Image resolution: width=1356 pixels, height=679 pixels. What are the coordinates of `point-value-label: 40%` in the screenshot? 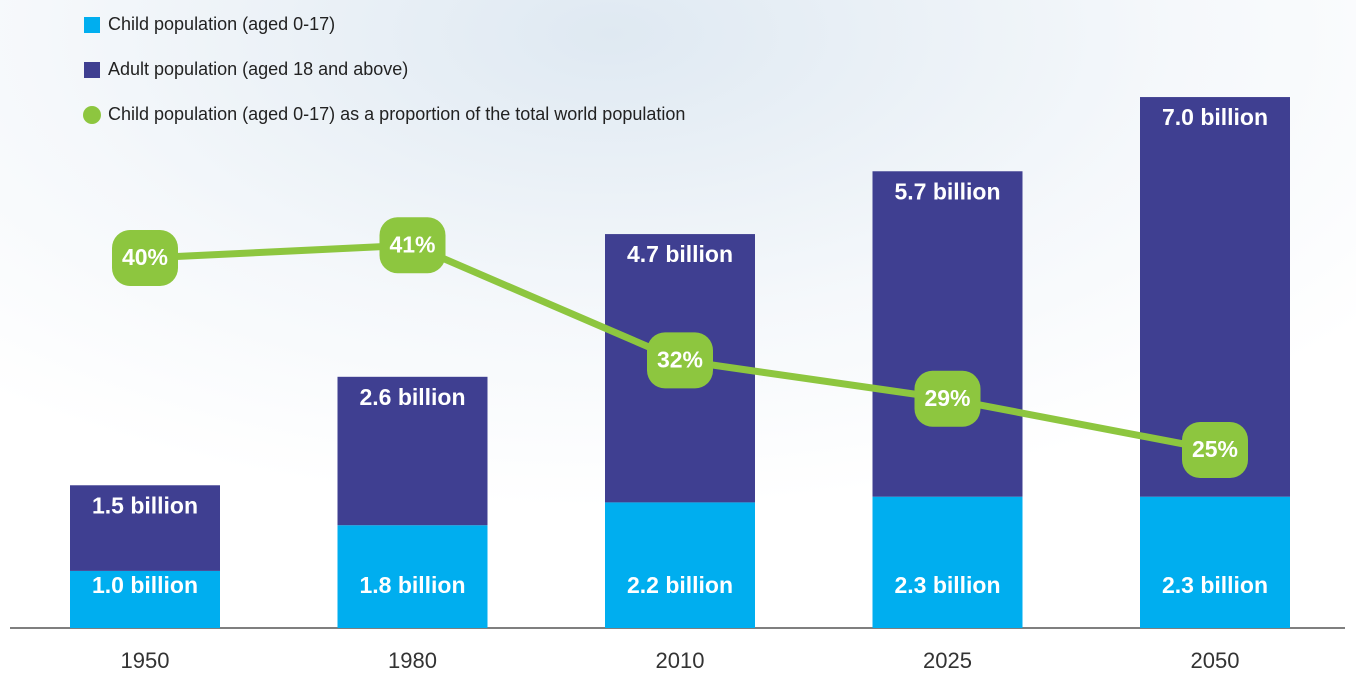 It's located at (145, 257).